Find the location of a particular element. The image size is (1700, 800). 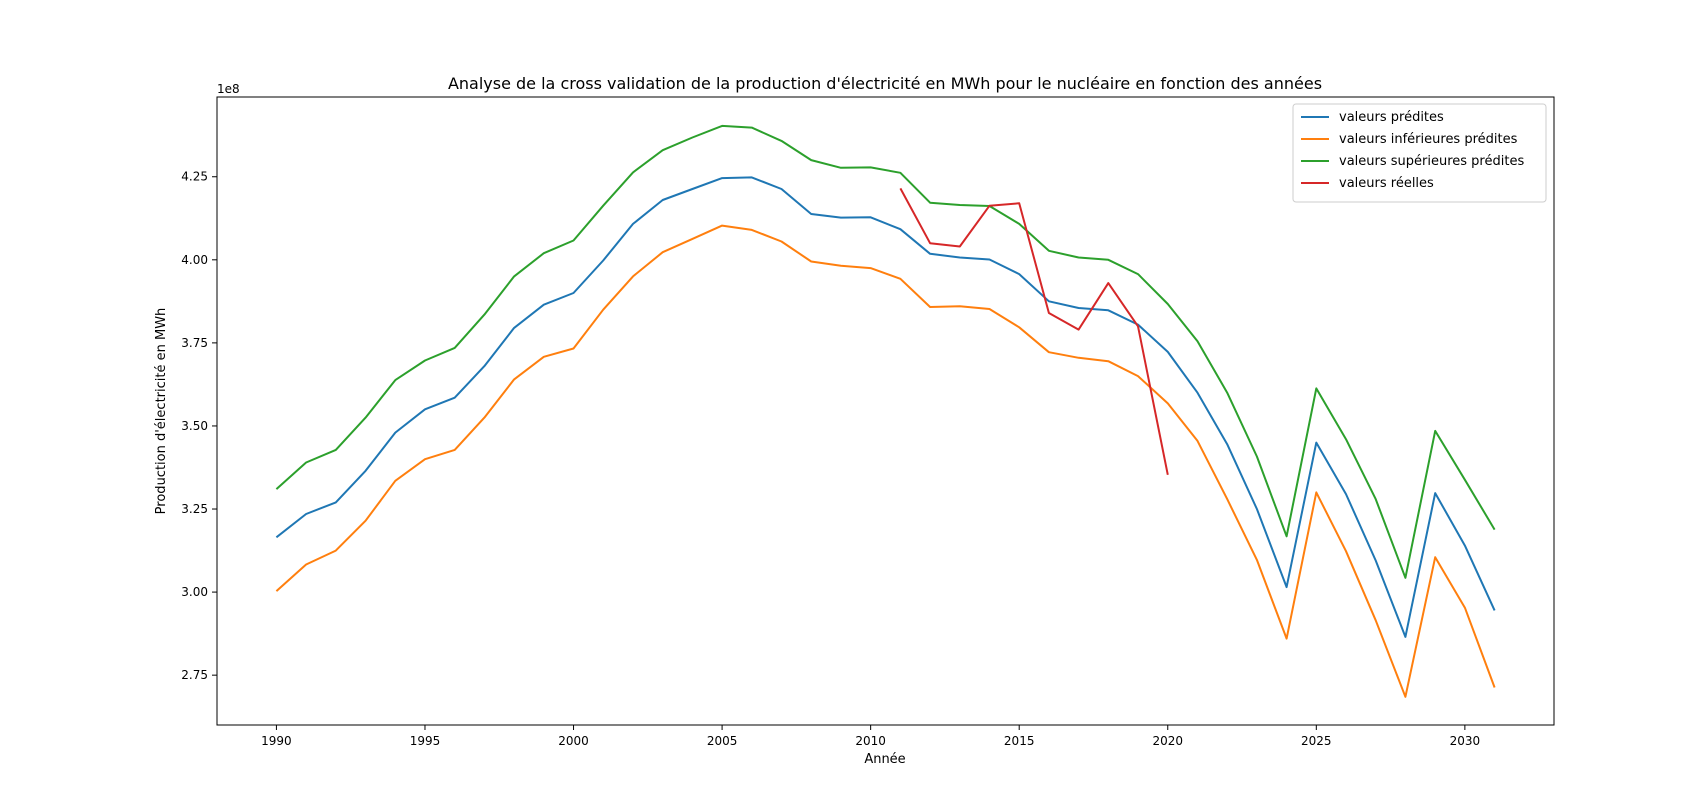

y-axis: 2.75 3.00 3.25 3.50 3.75 4.00 4.25 is located at coordinates (199, 426).